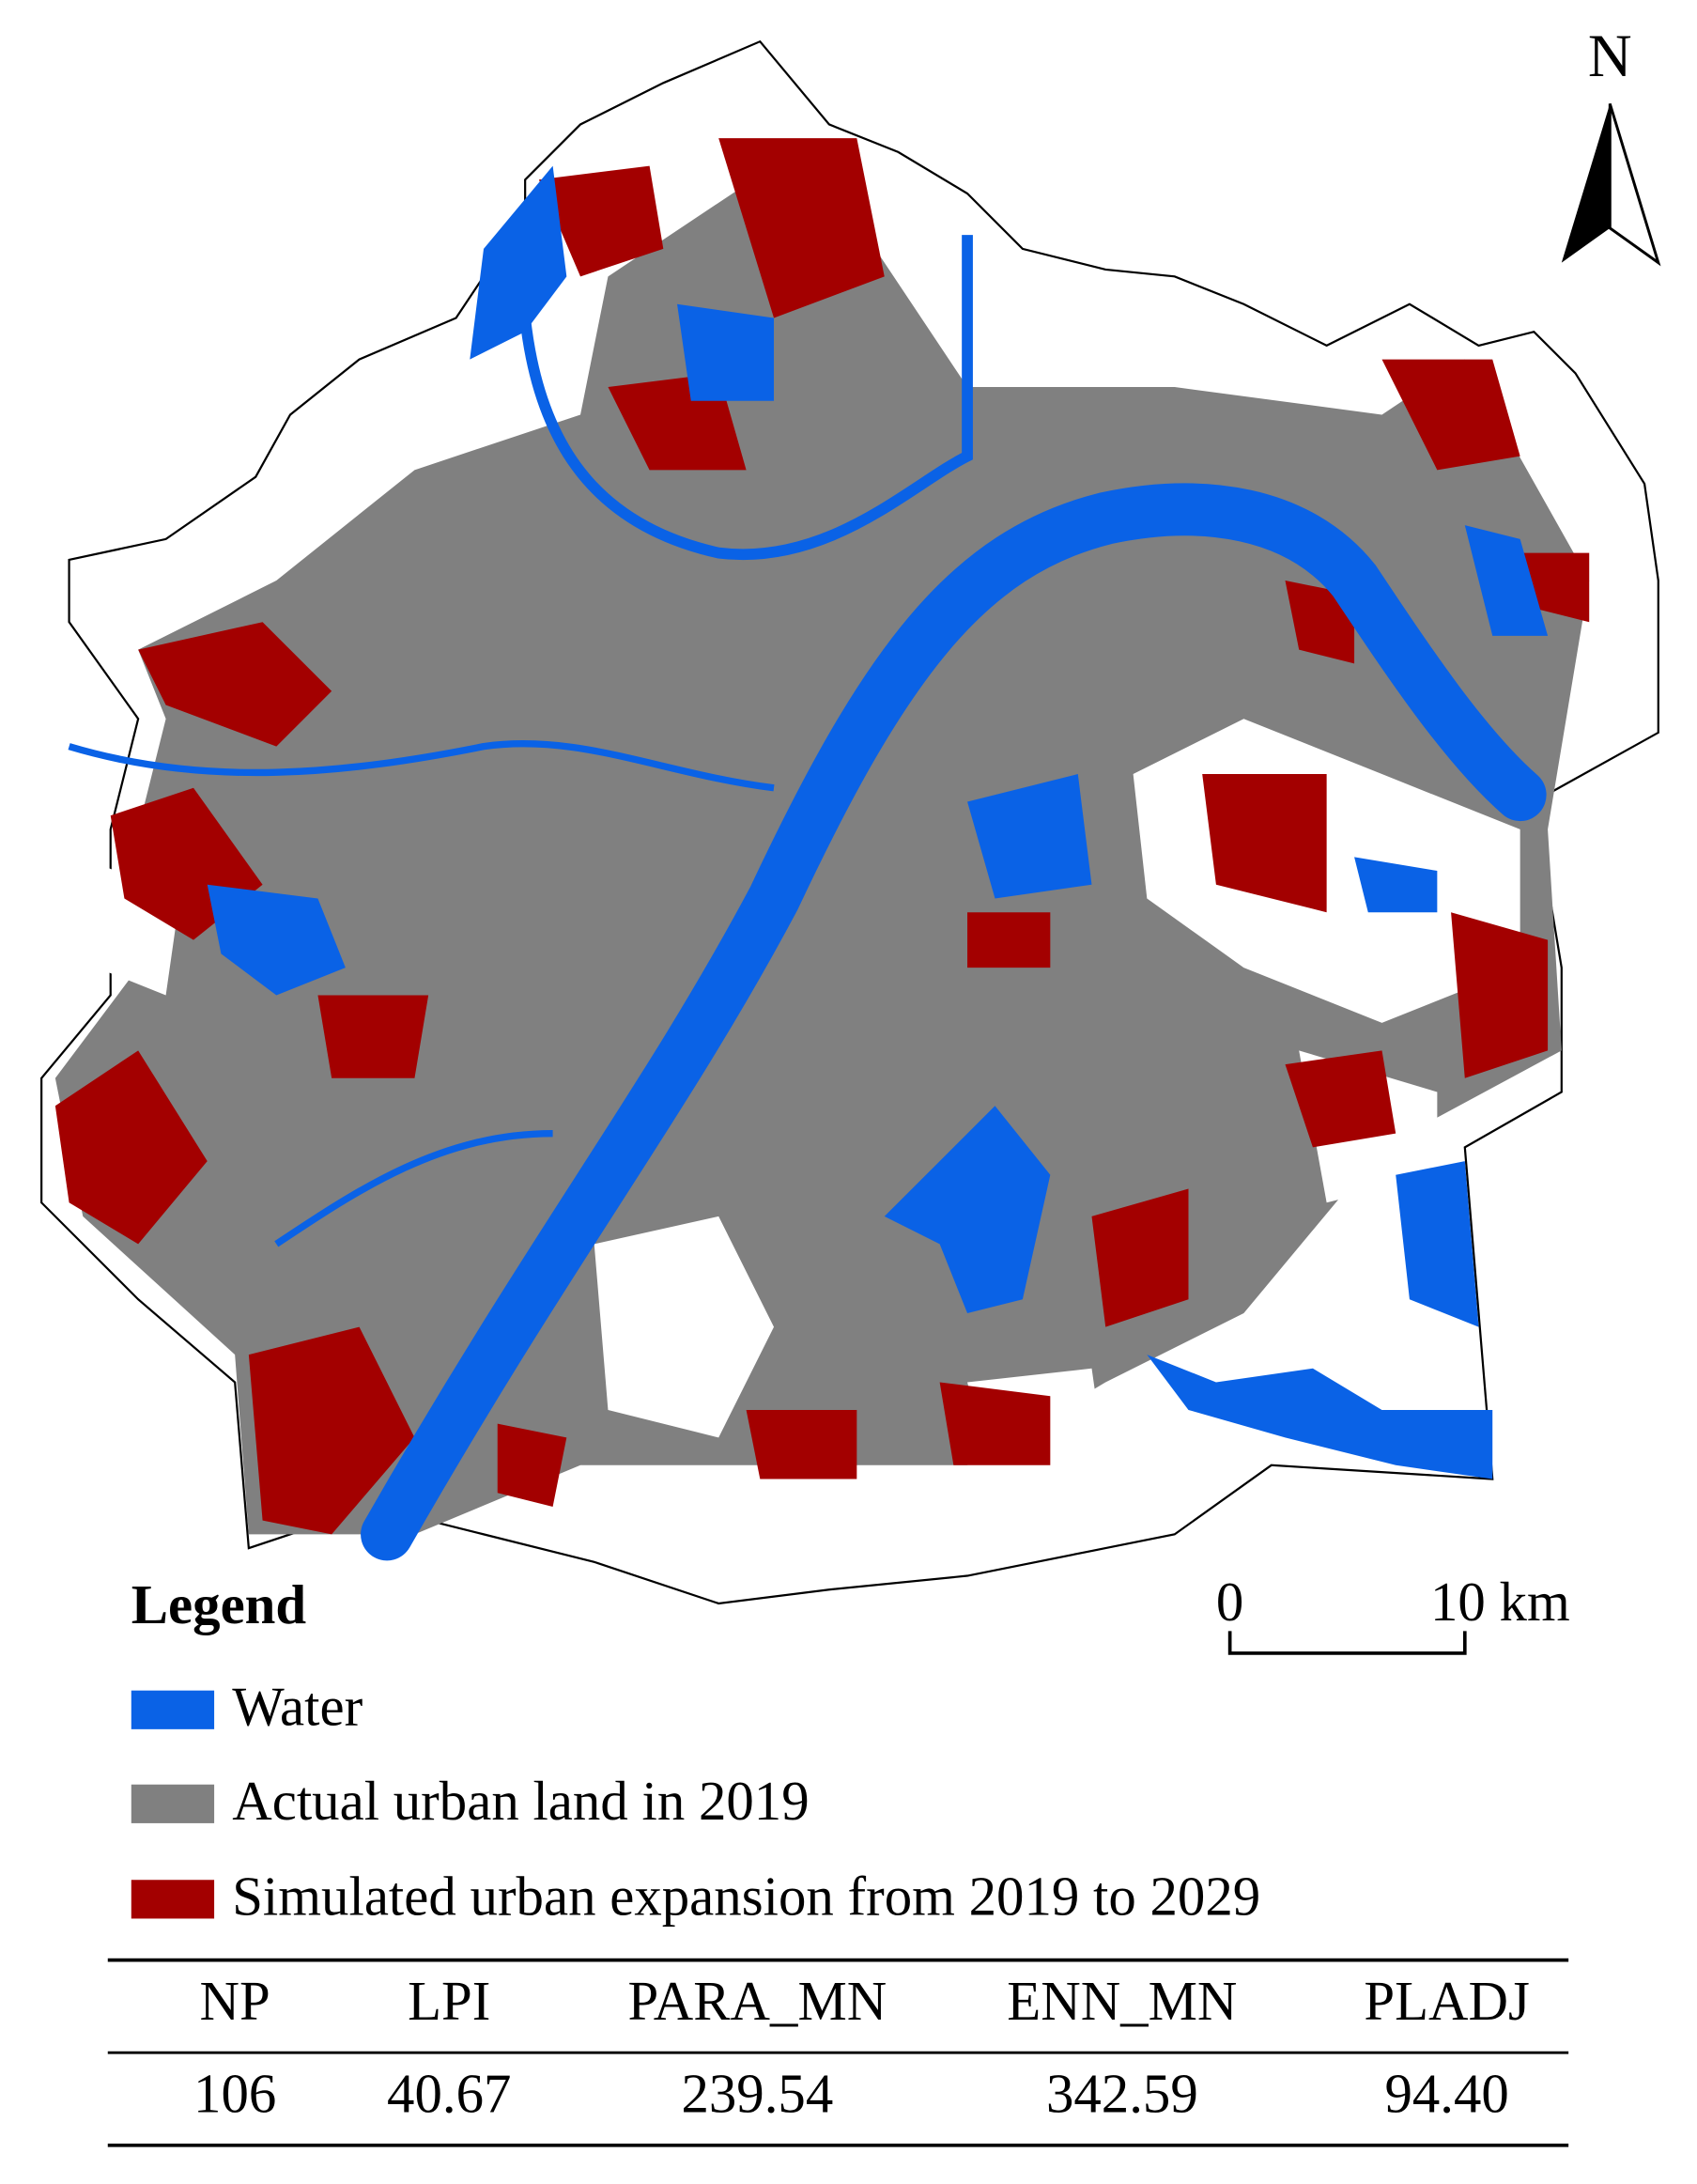 The width and height of the screenshot is (1697, 2184). I want to click on scale-bar: 0 10 km, so click(1393, 1613).